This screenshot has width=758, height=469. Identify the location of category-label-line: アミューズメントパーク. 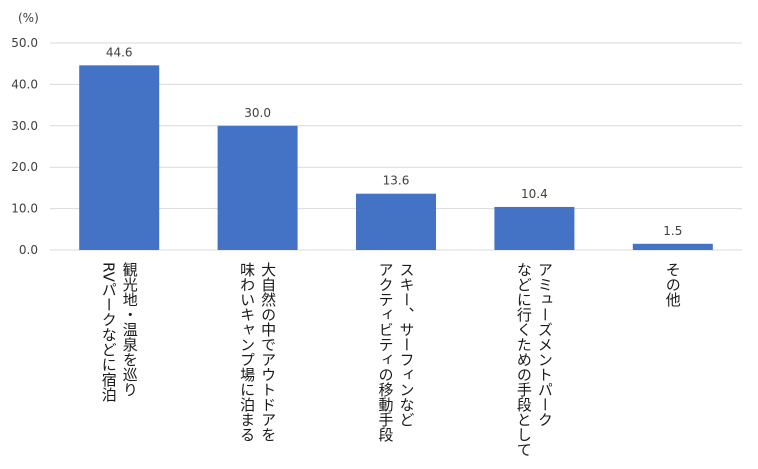
(545, 344).